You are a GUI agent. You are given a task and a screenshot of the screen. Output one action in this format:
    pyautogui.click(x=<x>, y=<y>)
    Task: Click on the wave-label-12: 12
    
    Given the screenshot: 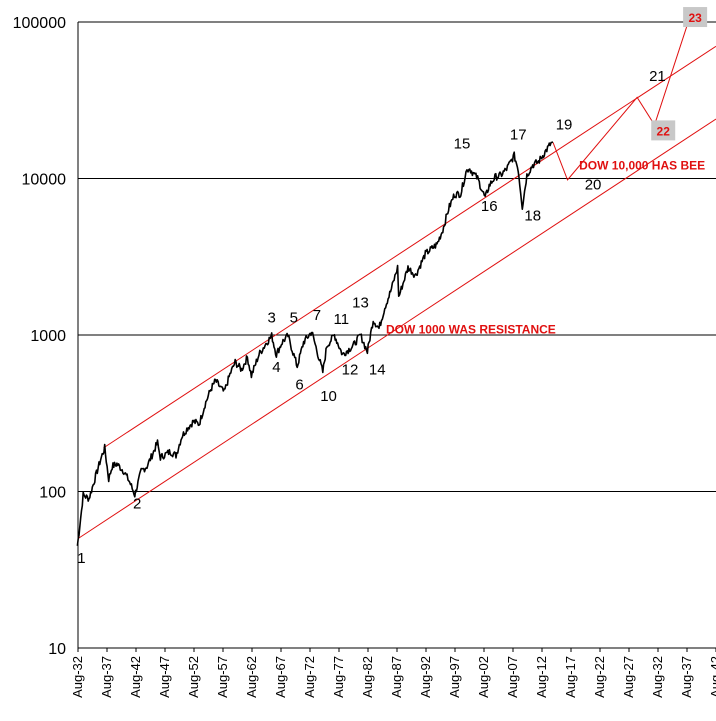 What is the action you would take?
    pyautogui.click(x=350, y=369)
    